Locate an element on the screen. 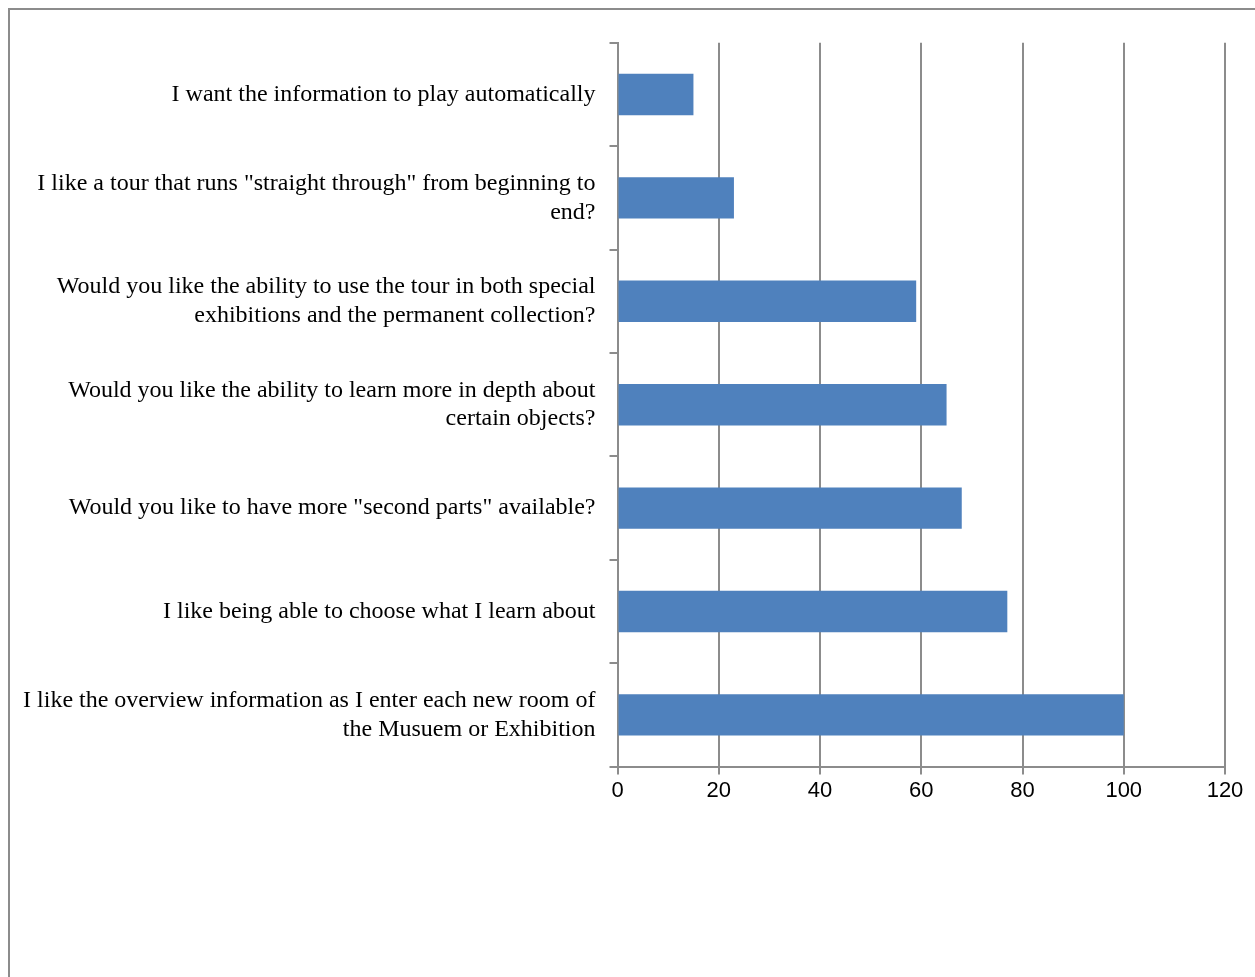 This screenshot has width=1255, height=977. x-tick-label: 40 is located at coordinates (820, 789).